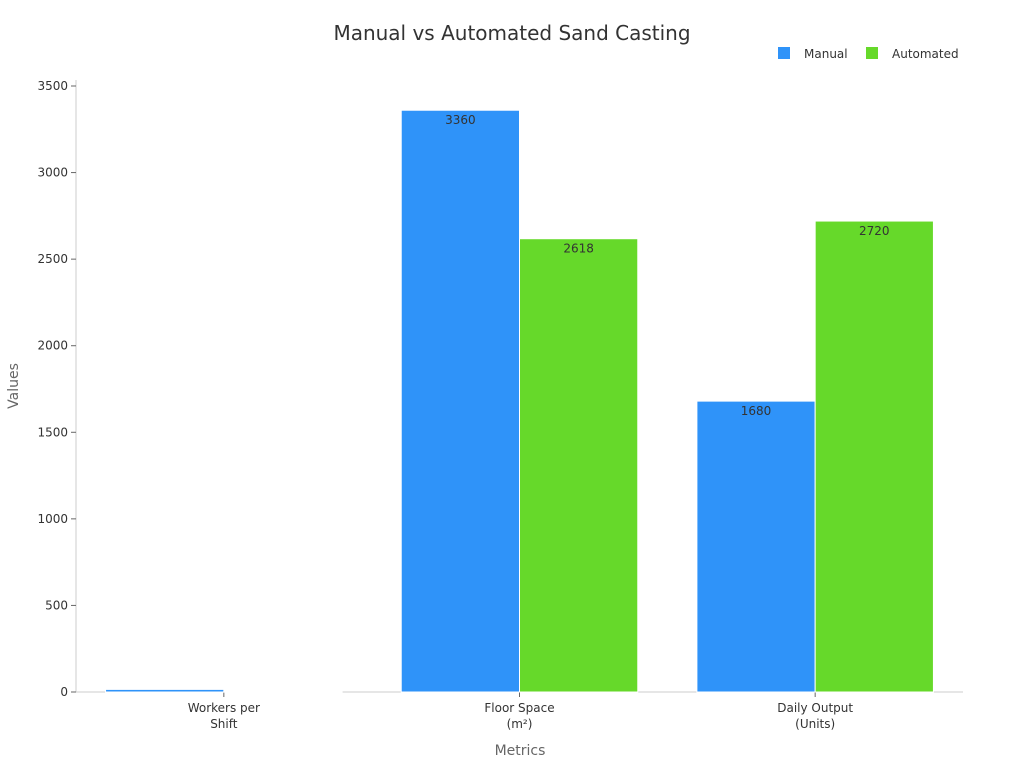 The height and width of the screenshot is (768, 1024). Describe the element at coordinates (815, 724) in the screenshot. I see `x-tick-label-line: (Units)` at that location.